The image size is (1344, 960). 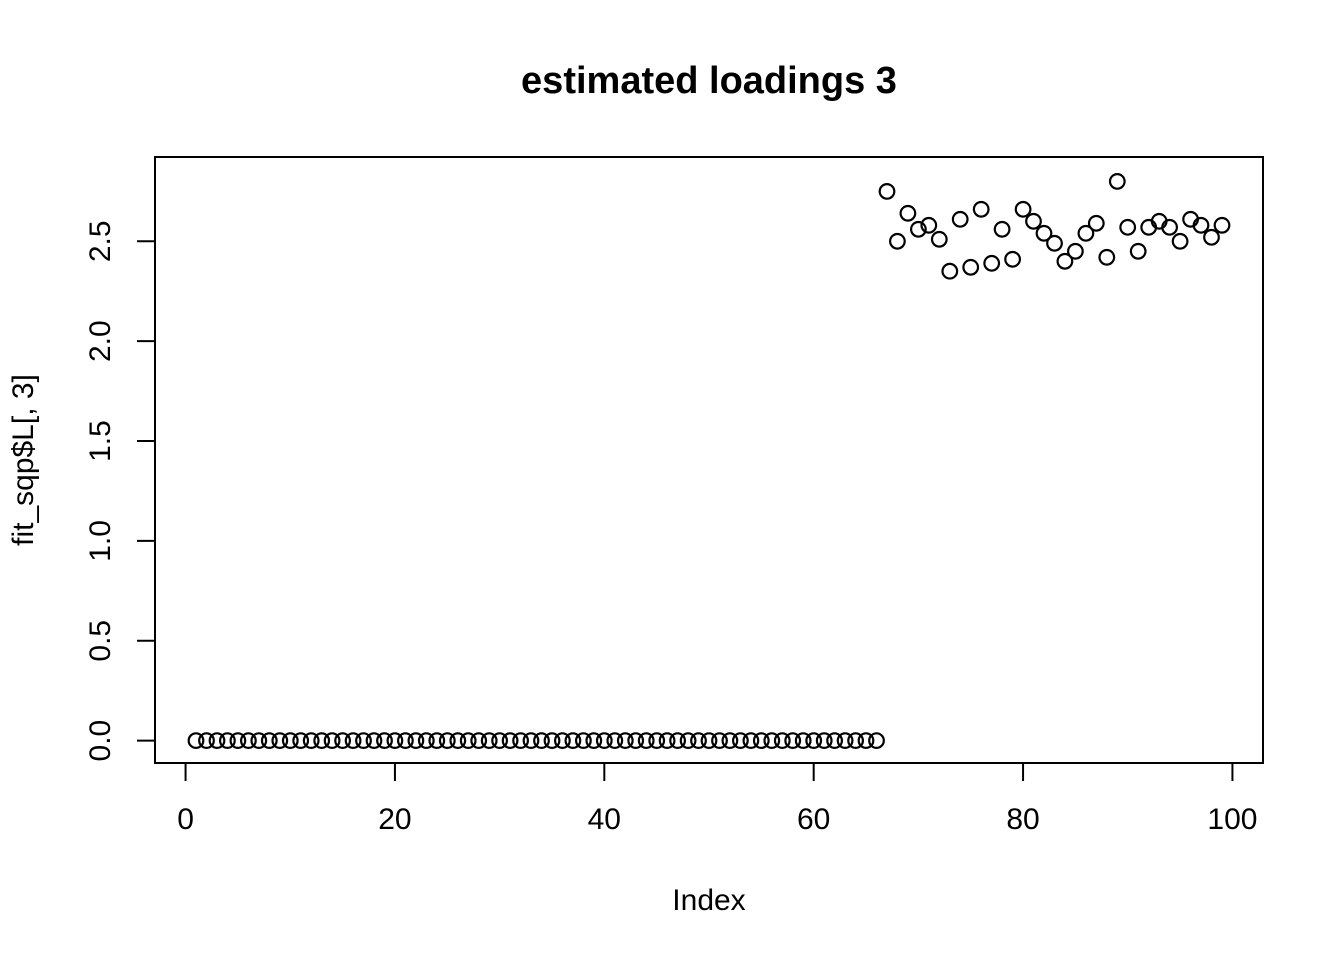 I want to click on x-tick-label: 20, so click(x=394, y=819).